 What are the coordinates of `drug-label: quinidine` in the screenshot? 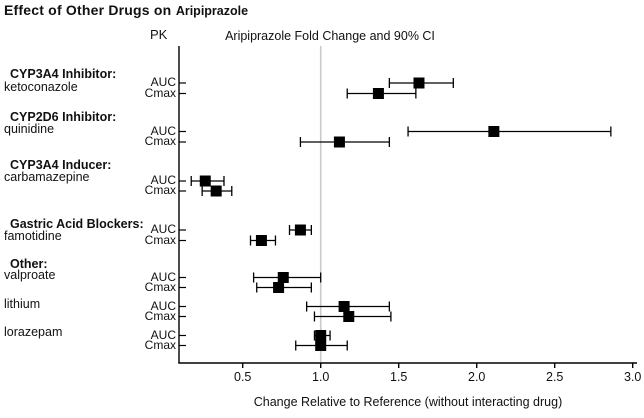 It's located at (29, 129).